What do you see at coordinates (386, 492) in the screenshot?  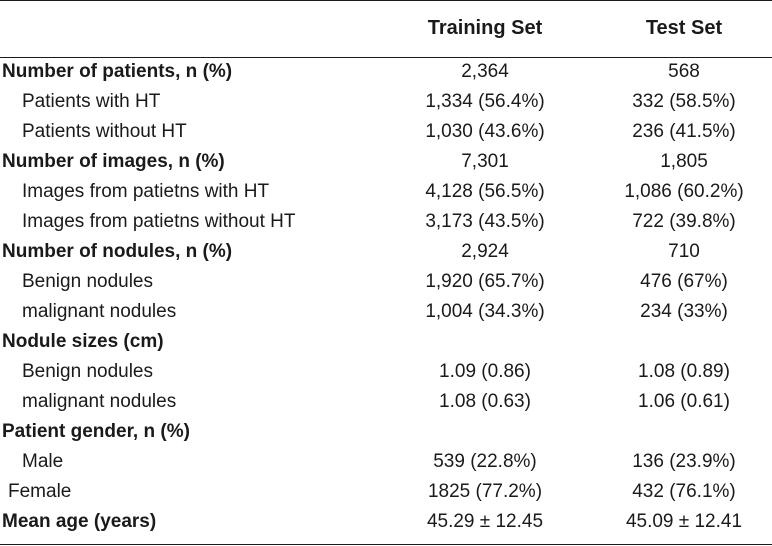 I see `table-row: Female 1825 (77.2%) 432 (76.1%)` at bounding box center [386, 492].